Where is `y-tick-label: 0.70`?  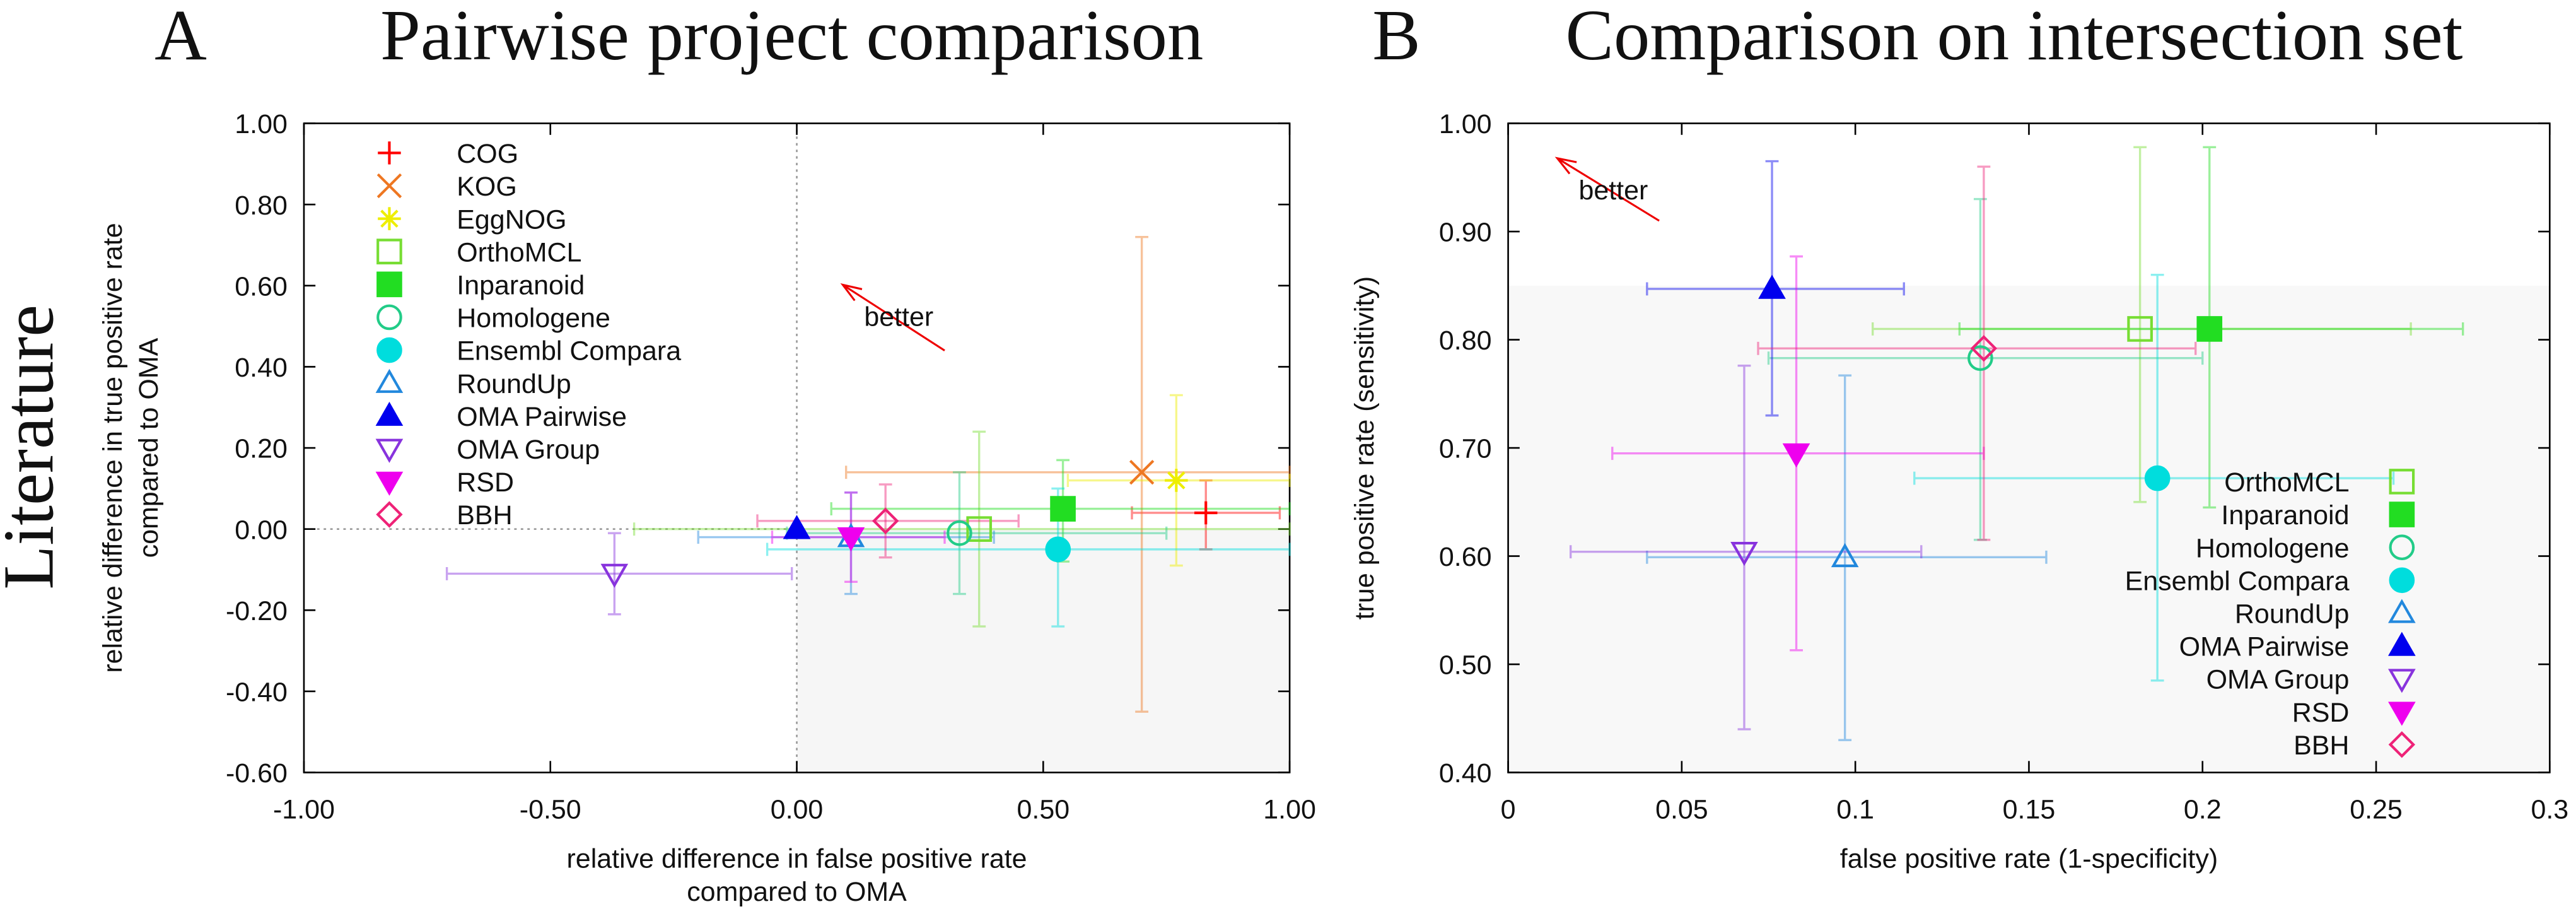
y-tick-label: 0.70 is located at coordinates (1466, 449).